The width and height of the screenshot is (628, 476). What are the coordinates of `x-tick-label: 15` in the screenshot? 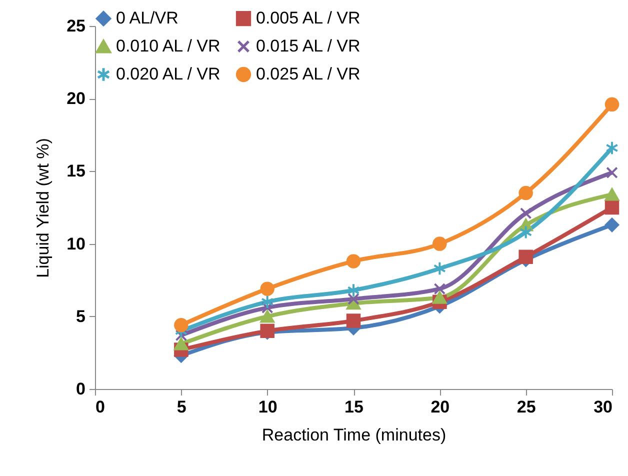 It's located at (354, 407).